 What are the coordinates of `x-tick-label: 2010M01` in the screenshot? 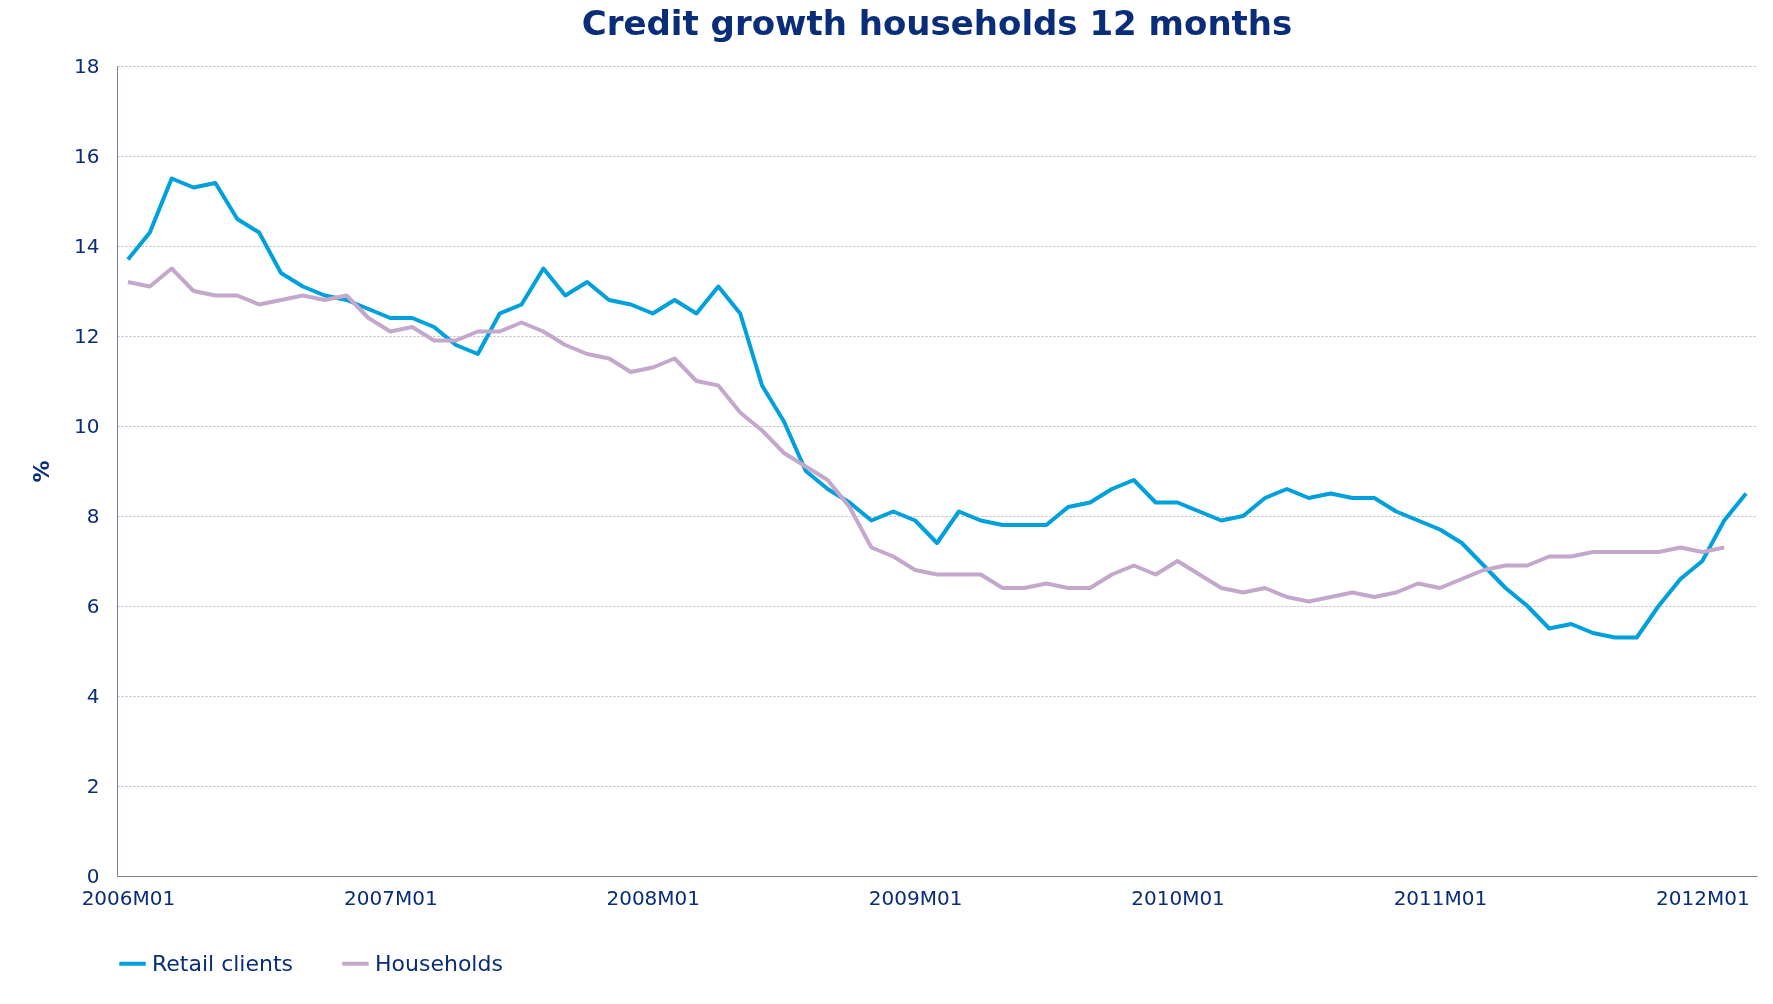 It's located at (1178, 897).